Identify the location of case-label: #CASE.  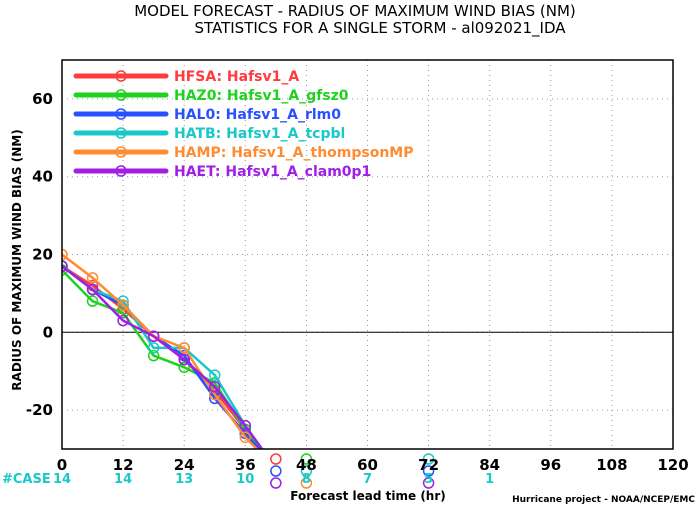
(26, 479).